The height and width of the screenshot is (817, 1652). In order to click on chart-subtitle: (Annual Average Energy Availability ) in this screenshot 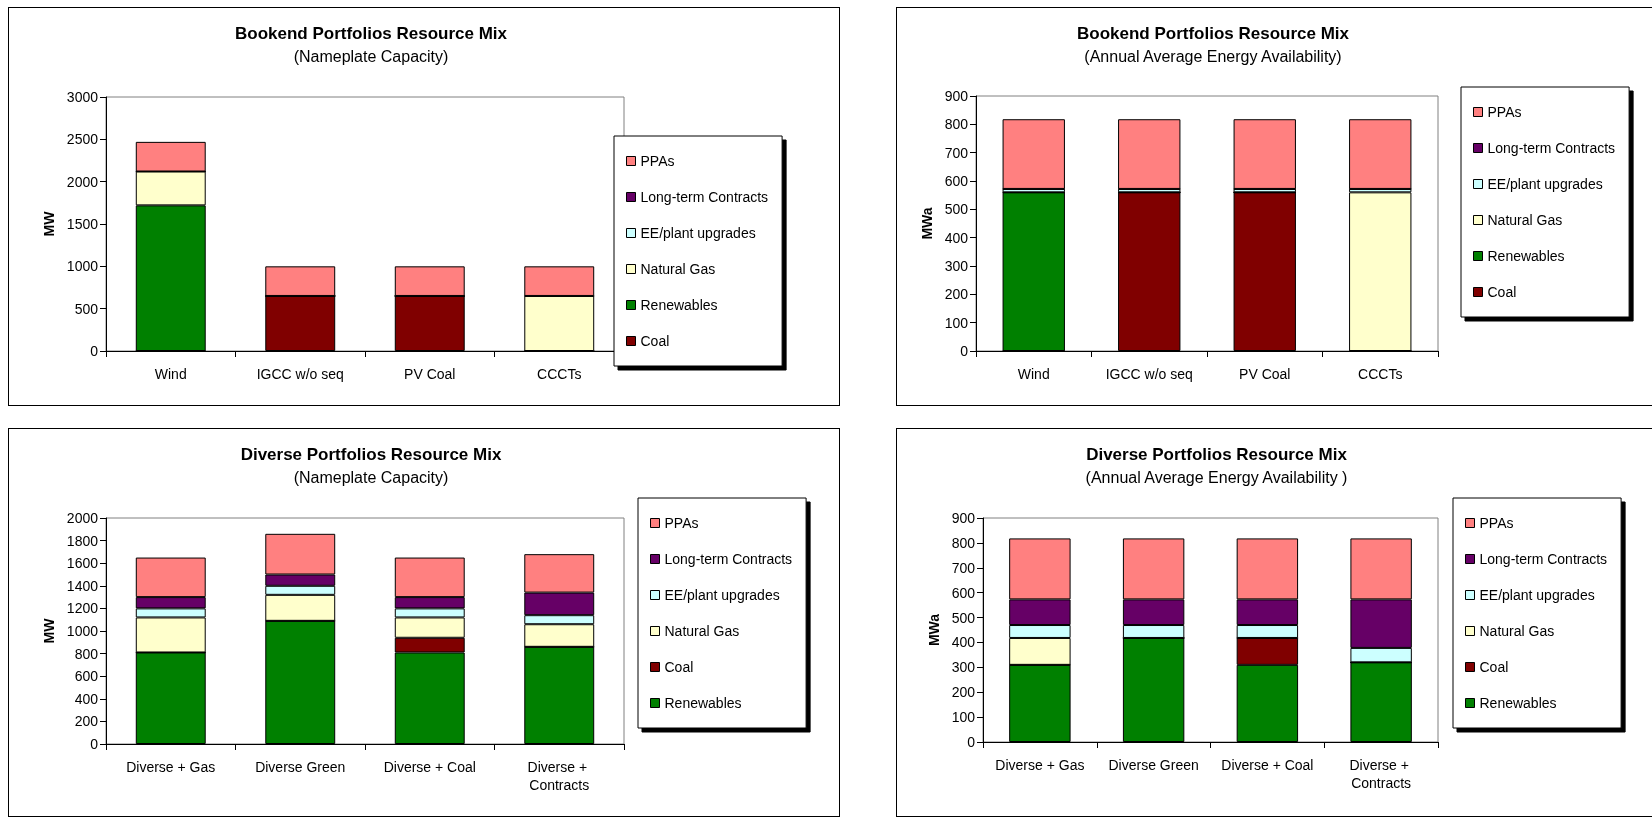, I will do `click(1216, 477)`.